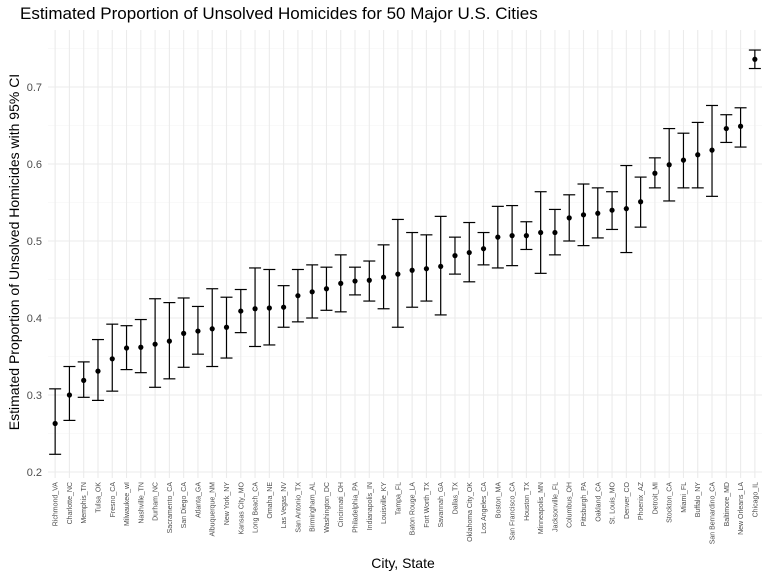 Image resolution: width=768 pixels, height=576 pixels. Describe the element at coordinates (713, 513) in the screenshot. I see `x-tick-label: San Bernardino_CA` at that location.